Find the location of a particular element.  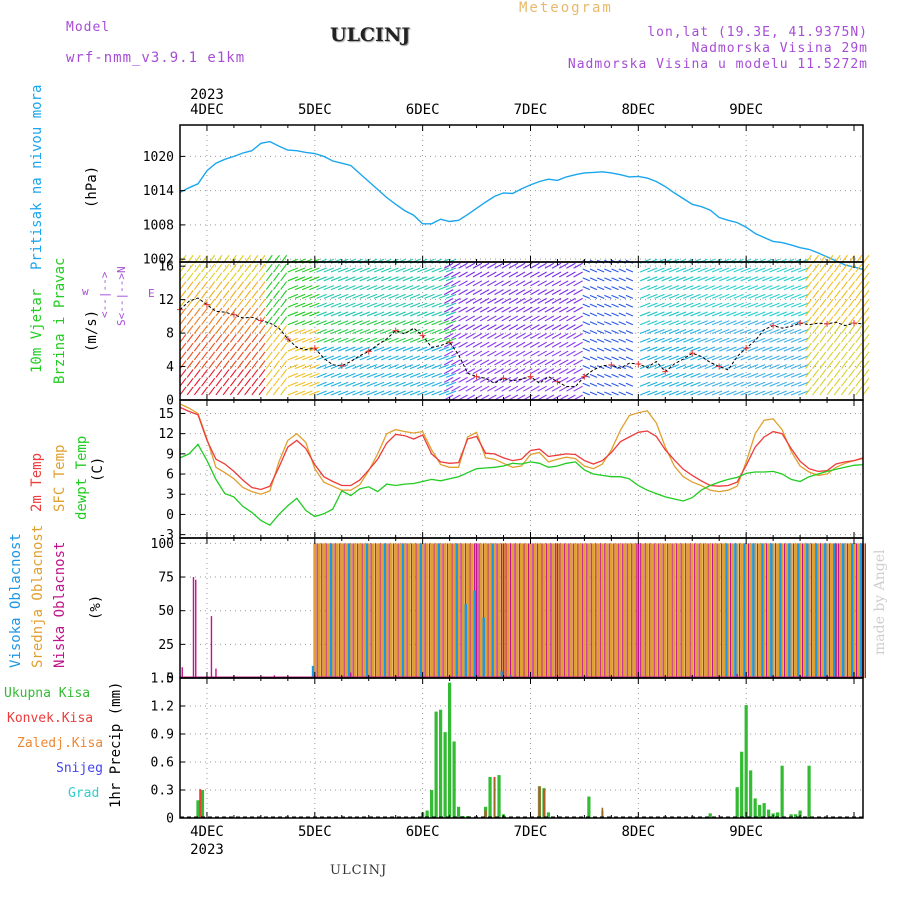

ytick-label-pressure: 1014 is located at coordinates (158, 191).